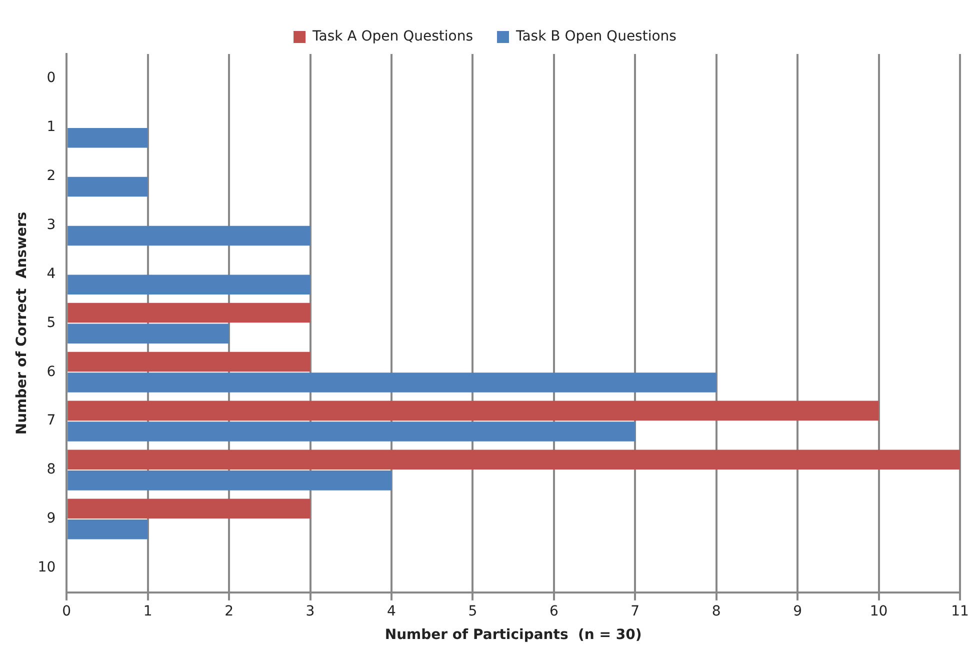  I want to click on y-tick-label: 10, so click(47, 568).